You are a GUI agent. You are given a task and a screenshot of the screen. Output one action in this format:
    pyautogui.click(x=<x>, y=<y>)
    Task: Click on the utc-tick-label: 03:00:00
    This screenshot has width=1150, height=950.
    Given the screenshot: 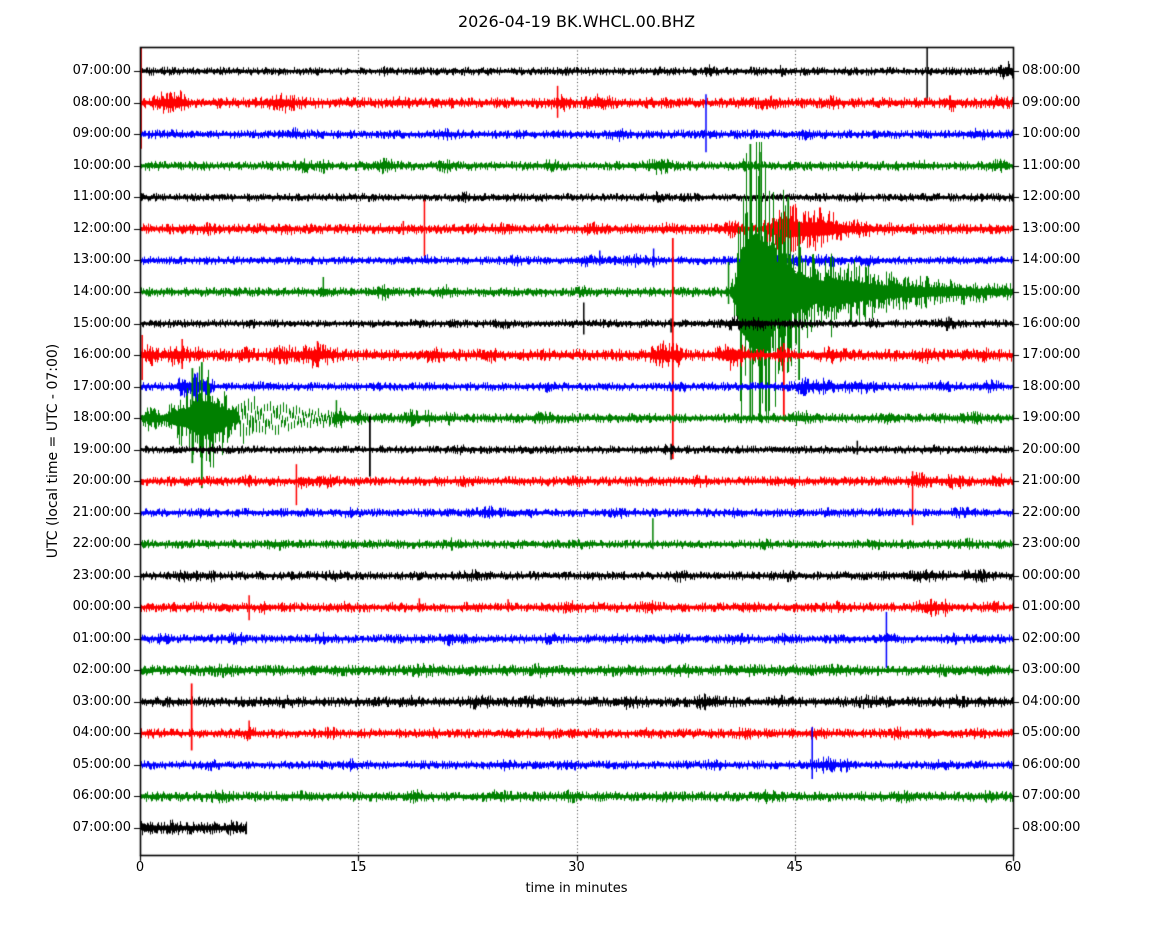 What is the action you would take?
    pyautogui.click(x=101, y=701)
    